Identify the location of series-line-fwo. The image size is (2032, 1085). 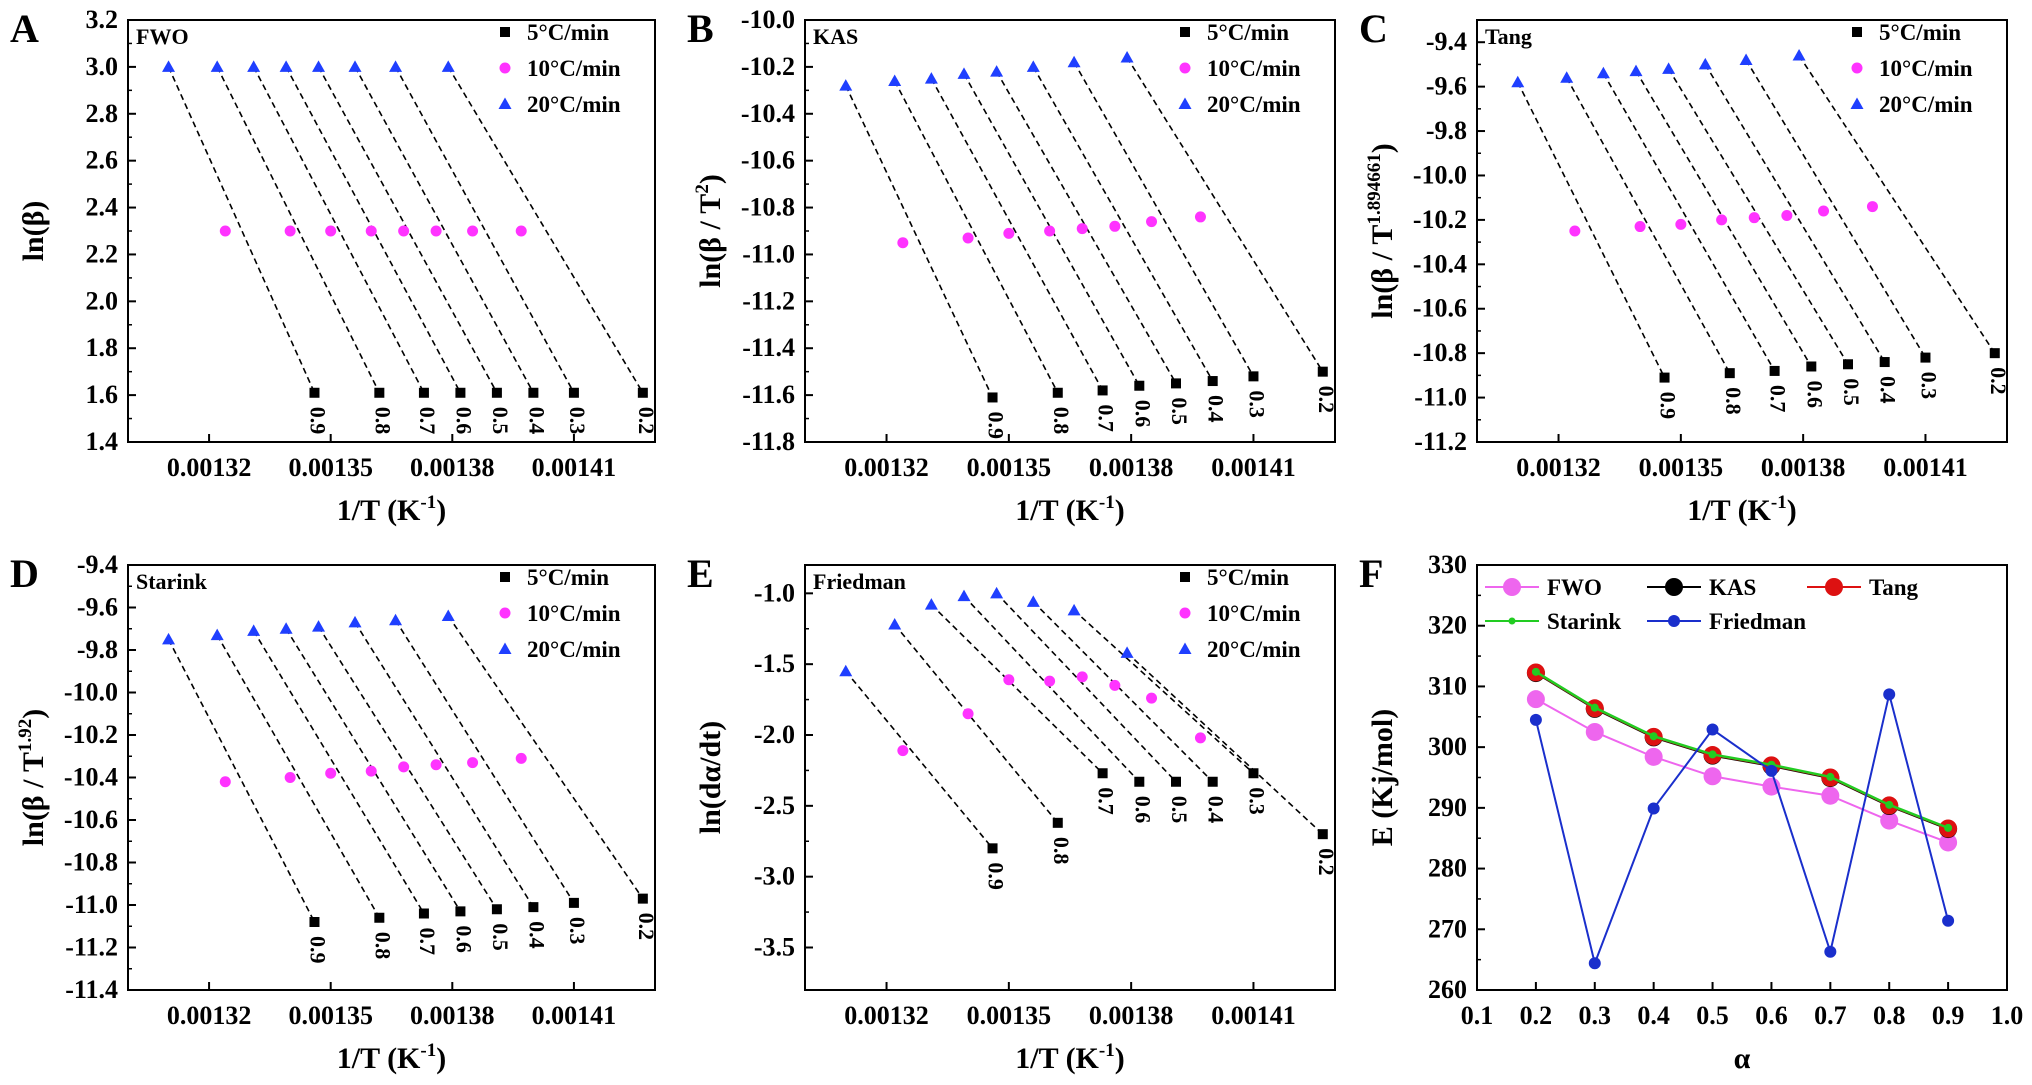
(1742, 771).